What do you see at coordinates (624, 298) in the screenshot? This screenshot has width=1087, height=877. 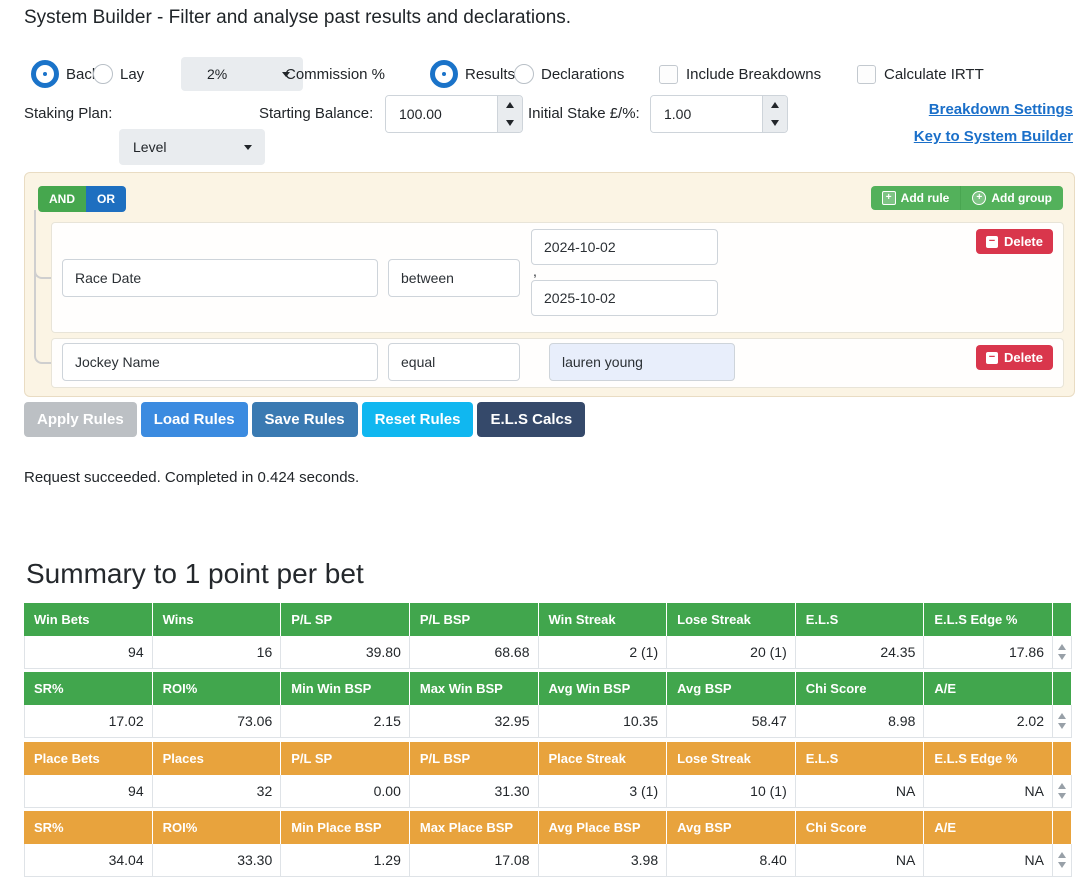 I see `rule-value-to-input` at bounding box center [624, 298].